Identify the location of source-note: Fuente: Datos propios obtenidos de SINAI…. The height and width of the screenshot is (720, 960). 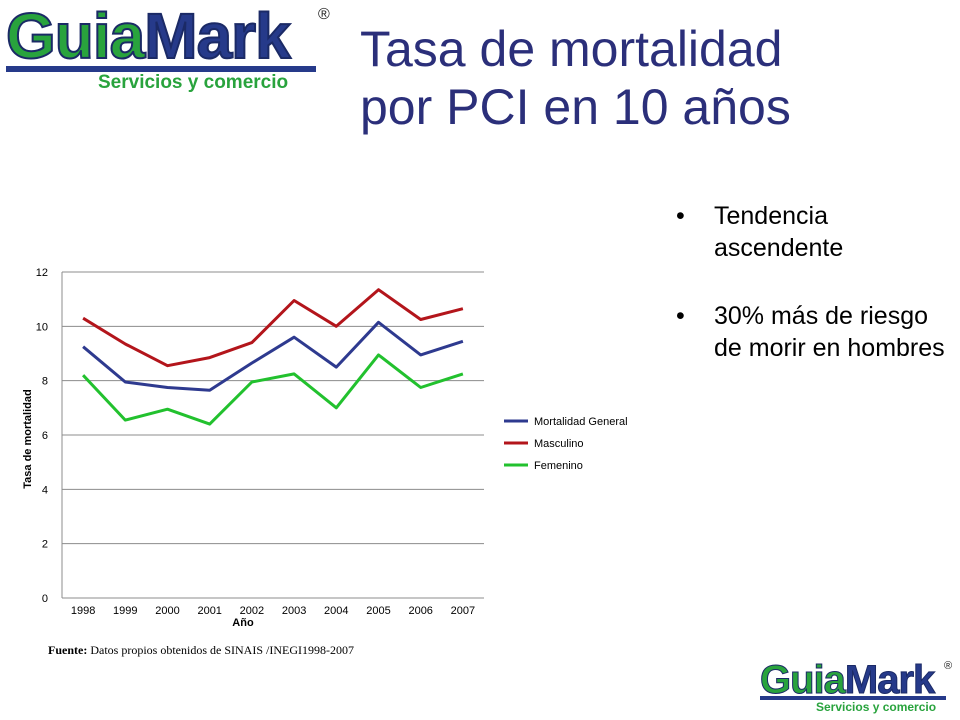
(201, 650).